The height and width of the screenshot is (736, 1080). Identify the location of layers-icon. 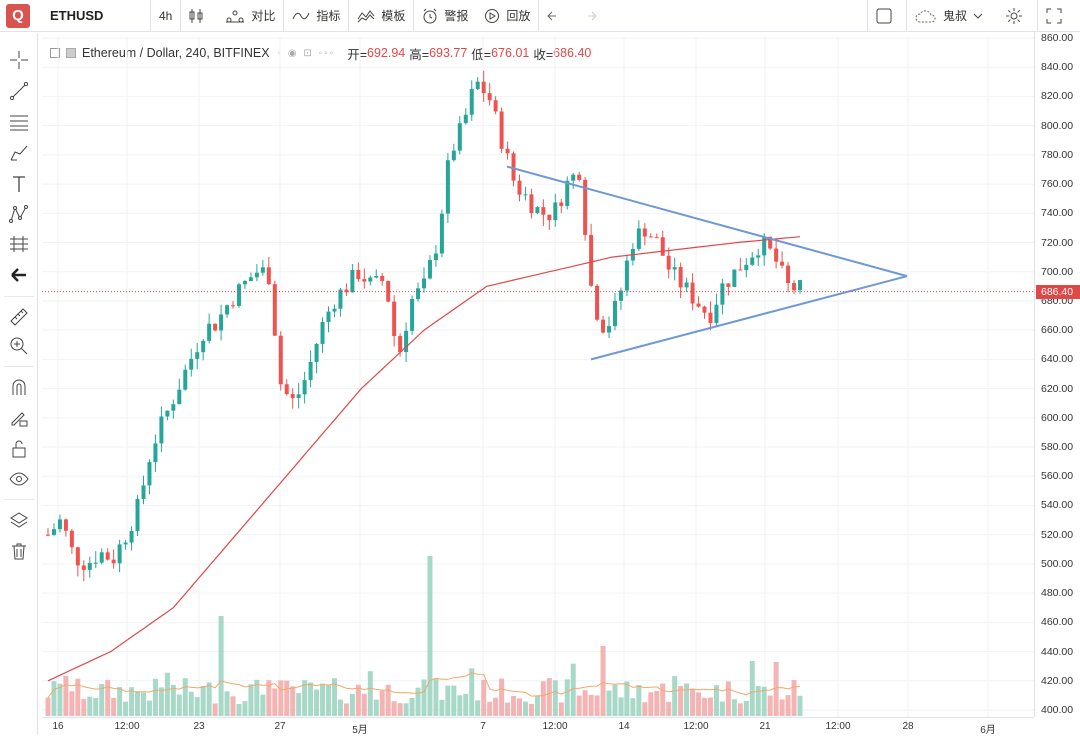
(19, 521).